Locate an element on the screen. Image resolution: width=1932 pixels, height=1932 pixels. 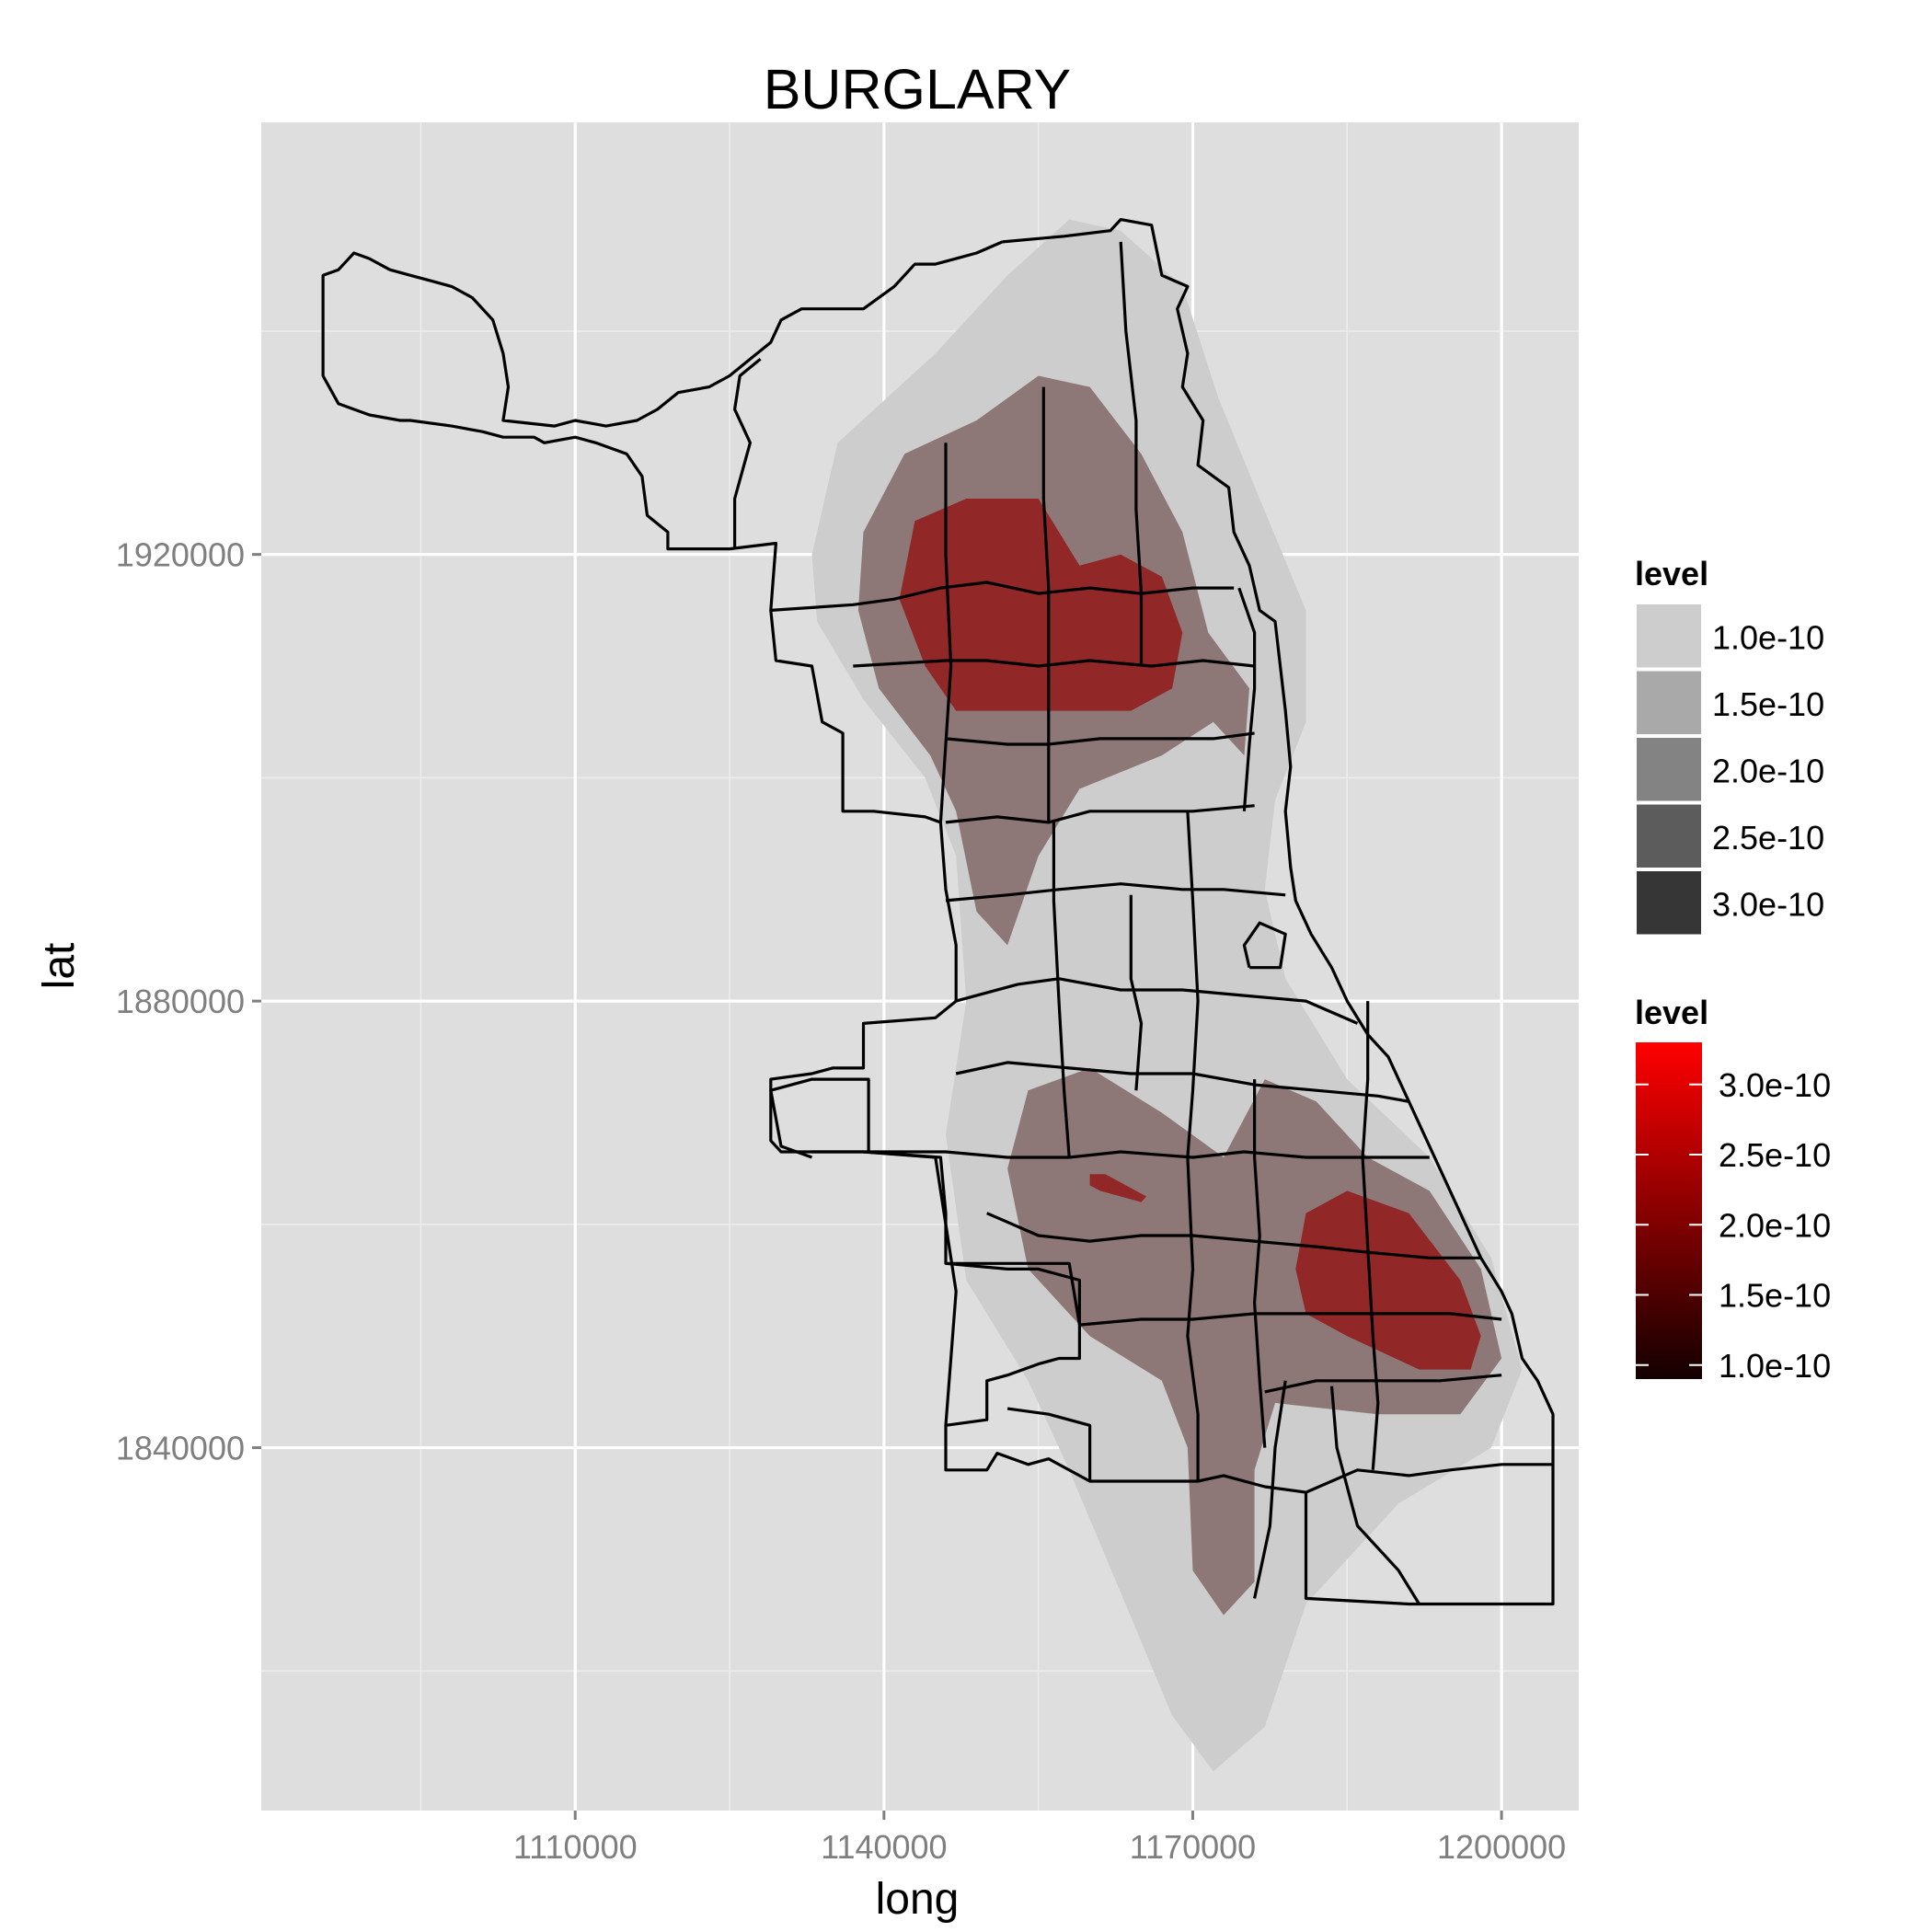
colorbar-ticks: 1.0e-10 1.5e-10 2.0e-10 2.5e-10 3.0e-10 is located at coordinates (1733, 1225).